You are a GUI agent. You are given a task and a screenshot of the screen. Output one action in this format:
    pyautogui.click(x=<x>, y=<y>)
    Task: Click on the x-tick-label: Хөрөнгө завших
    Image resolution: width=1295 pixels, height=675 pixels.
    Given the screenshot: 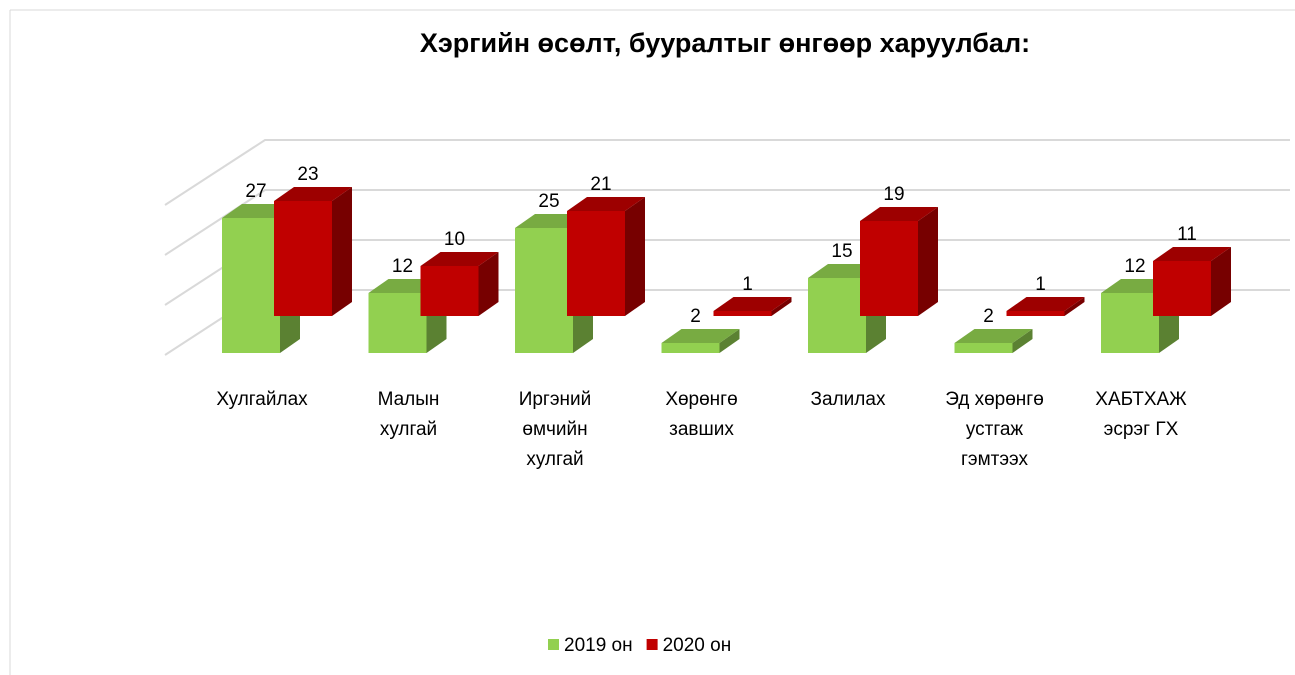 What is the action you would take?
    pyautogui.click(x=701, y=414)
    